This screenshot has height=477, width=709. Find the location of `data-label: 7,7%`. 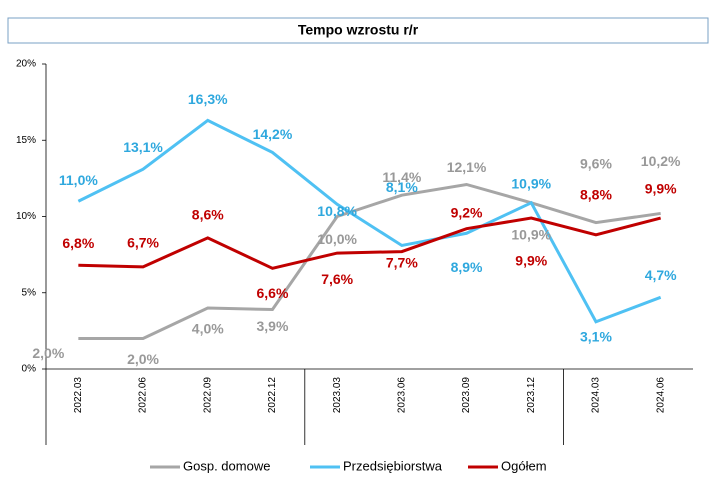

data-label: 7,7% is located at coordinates (402, 262).